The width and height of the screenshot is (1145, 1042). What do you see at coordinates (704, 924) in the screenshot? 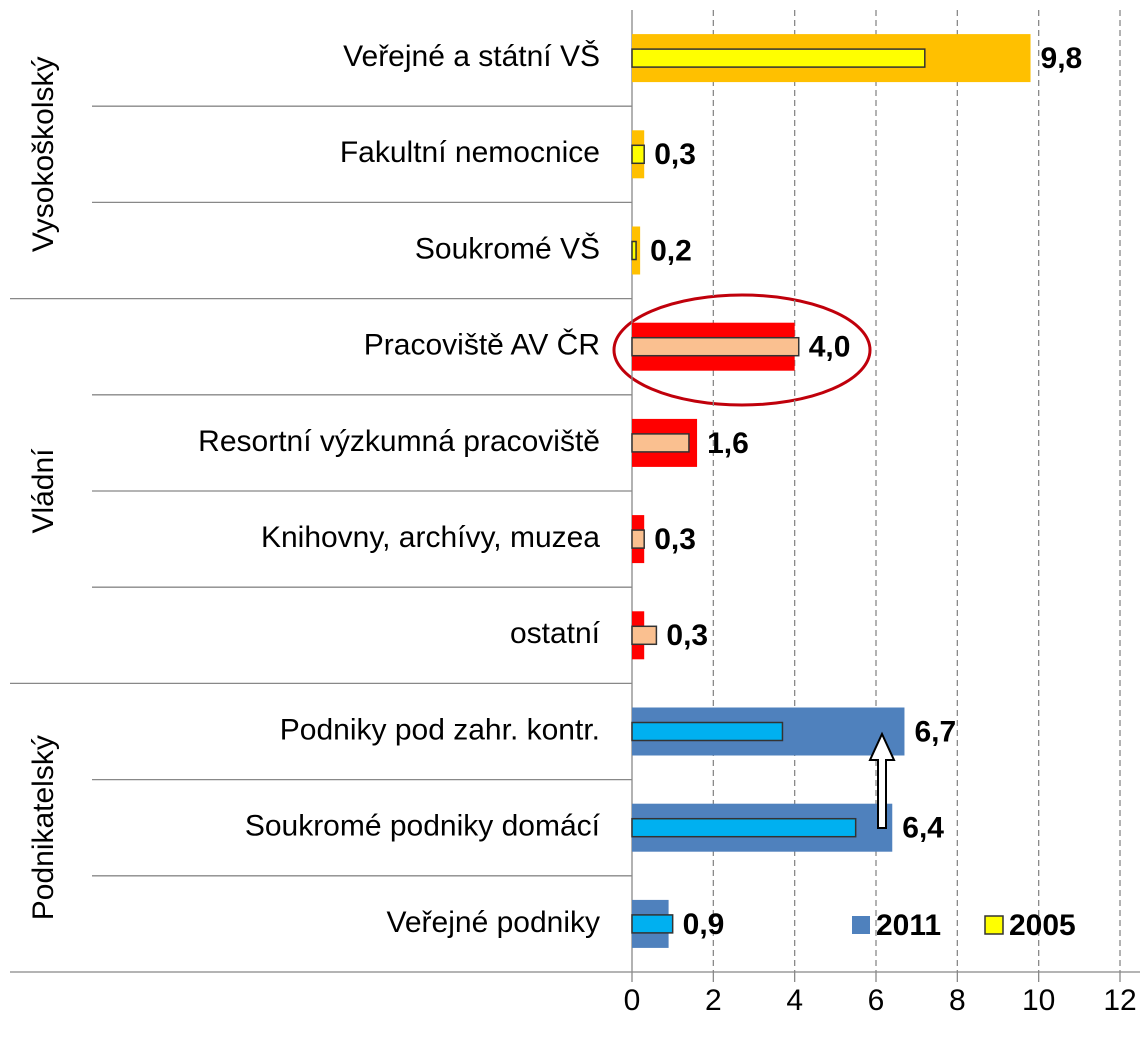
I see `data-label: 0,9` at bounding box center [704, 924].